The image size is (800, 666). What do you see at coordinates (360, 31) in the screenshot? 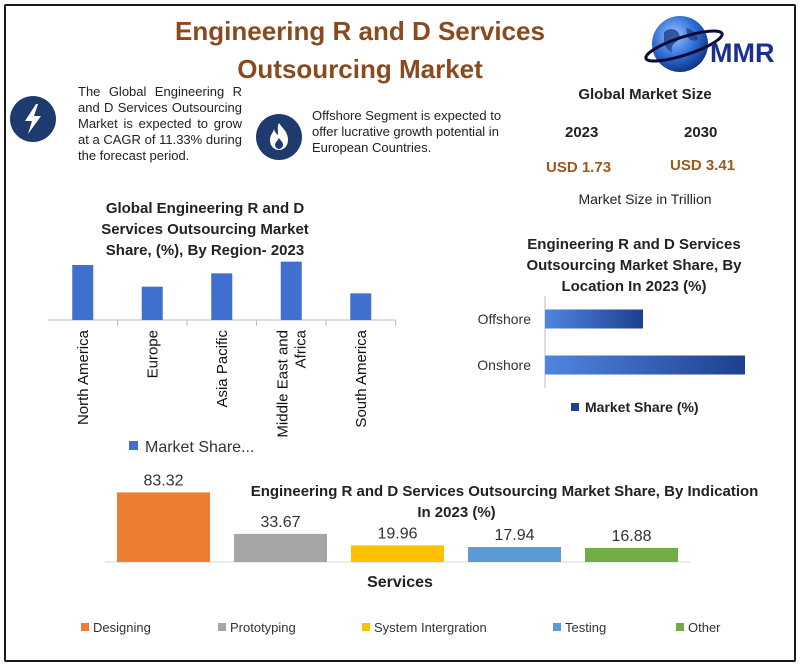
I see `title-line-1: Engineering R and D Services` at bounding box center [360, 31].